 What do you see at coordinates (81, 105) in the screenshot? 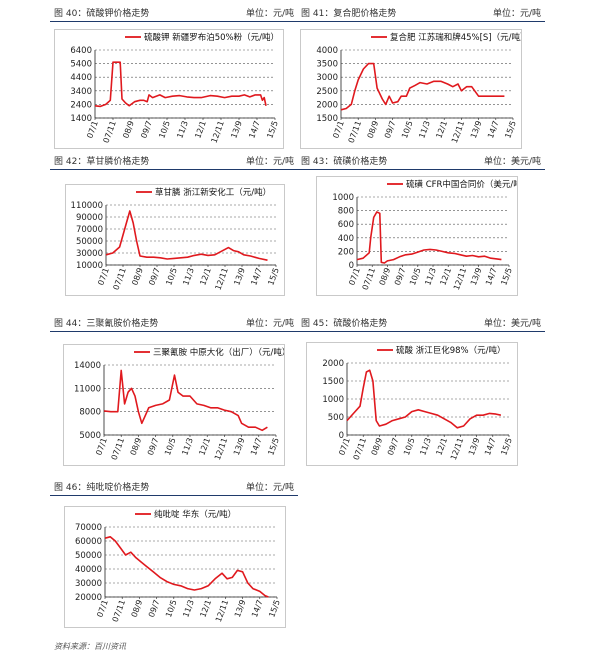
I see `y-tick-label: 2400` at bounding box center [81, 105].